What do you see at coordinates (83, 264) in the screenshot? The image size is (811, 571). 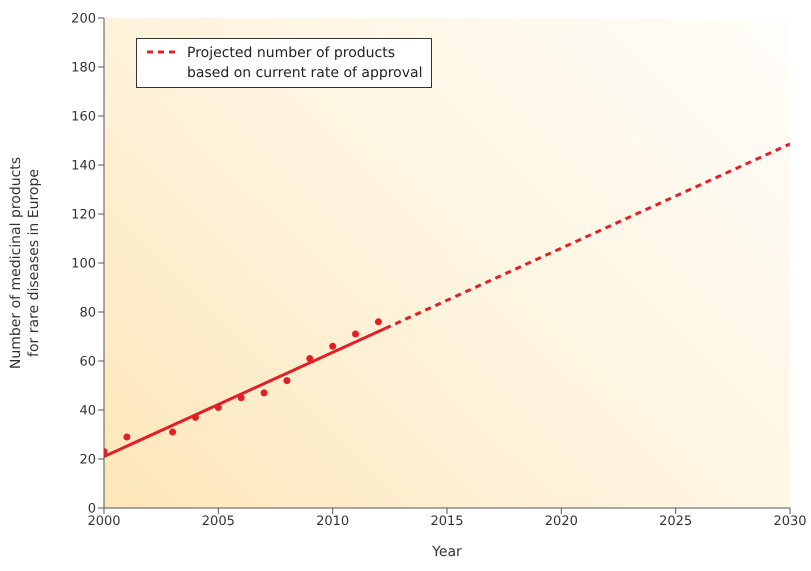 I see `y-tick-label: 100` at bounding box center [83, 264].